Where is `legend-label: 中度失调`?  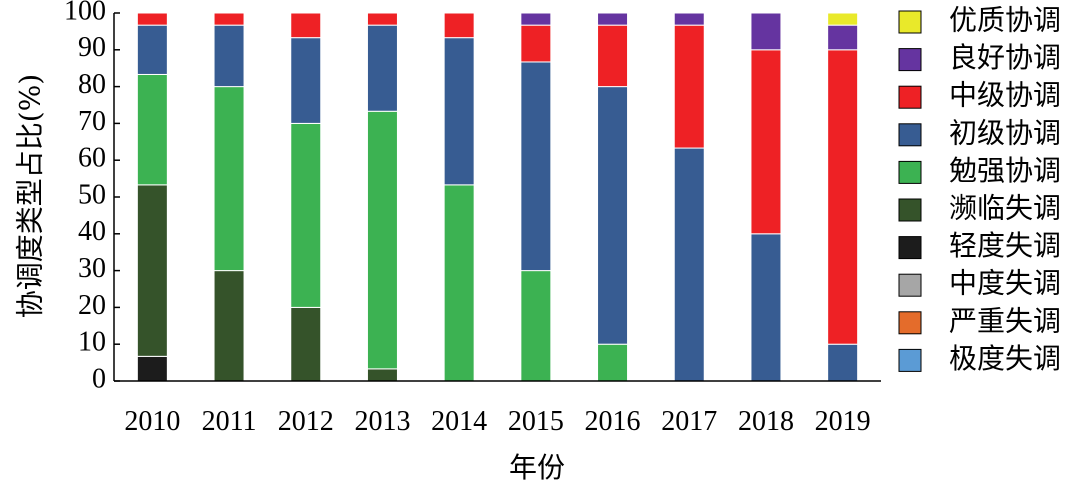 legend-label: 中度失调 is located at coordinates (1005, 283).